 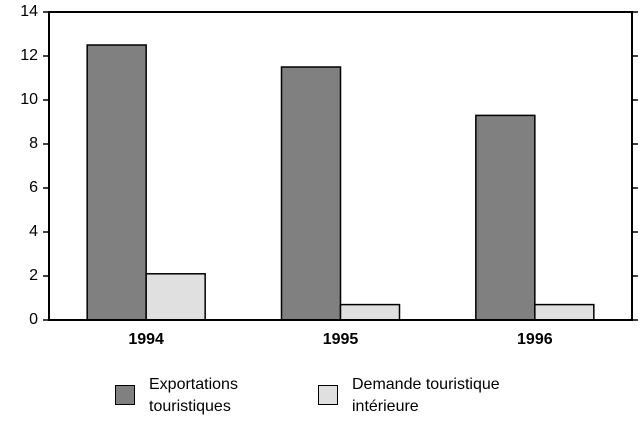 What do you see at coordinates (193, 395) in the screenshot?
I see `legend-label: Exportations touristiques` at bounding box center [193, 395].